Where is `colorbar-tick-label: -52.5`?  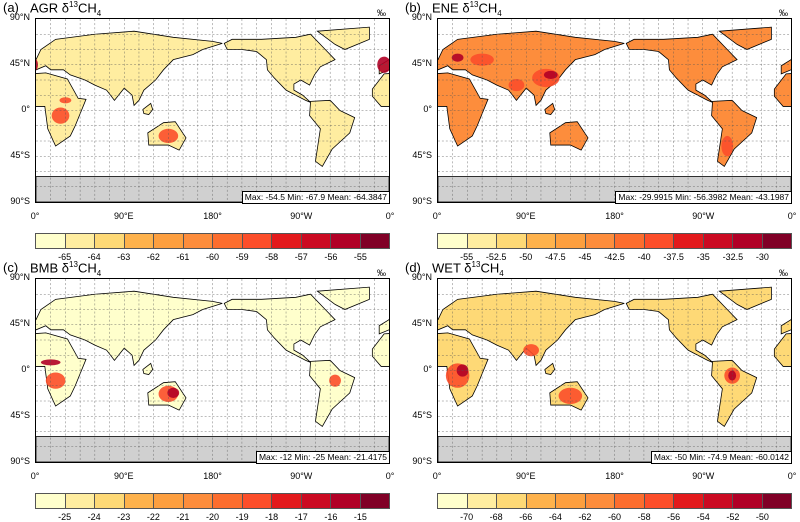
colorbar-tick-label: -52.5 is located at coordinates (496, 257).